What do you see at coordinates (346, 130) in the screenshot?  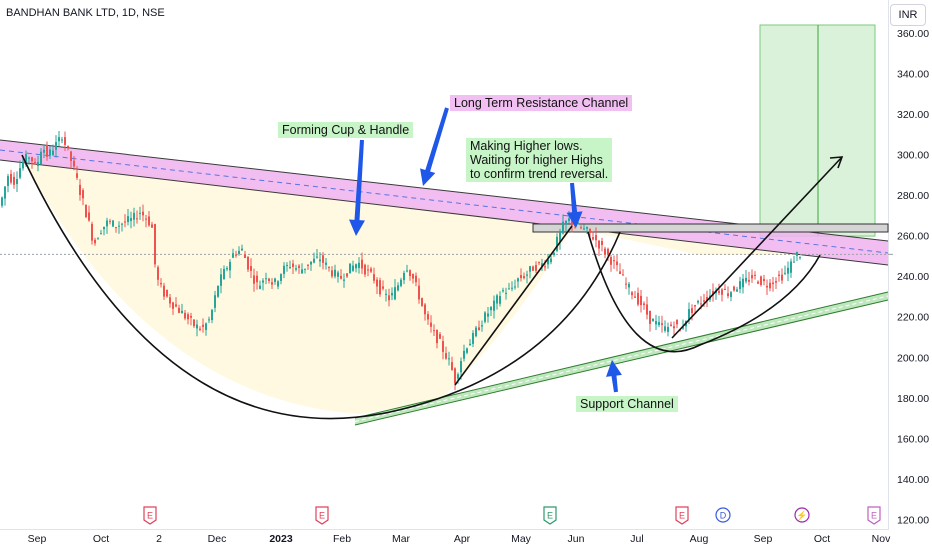 I see `cup-handle-label: Forming Cup & Handle` at bounding box center [346, 130].